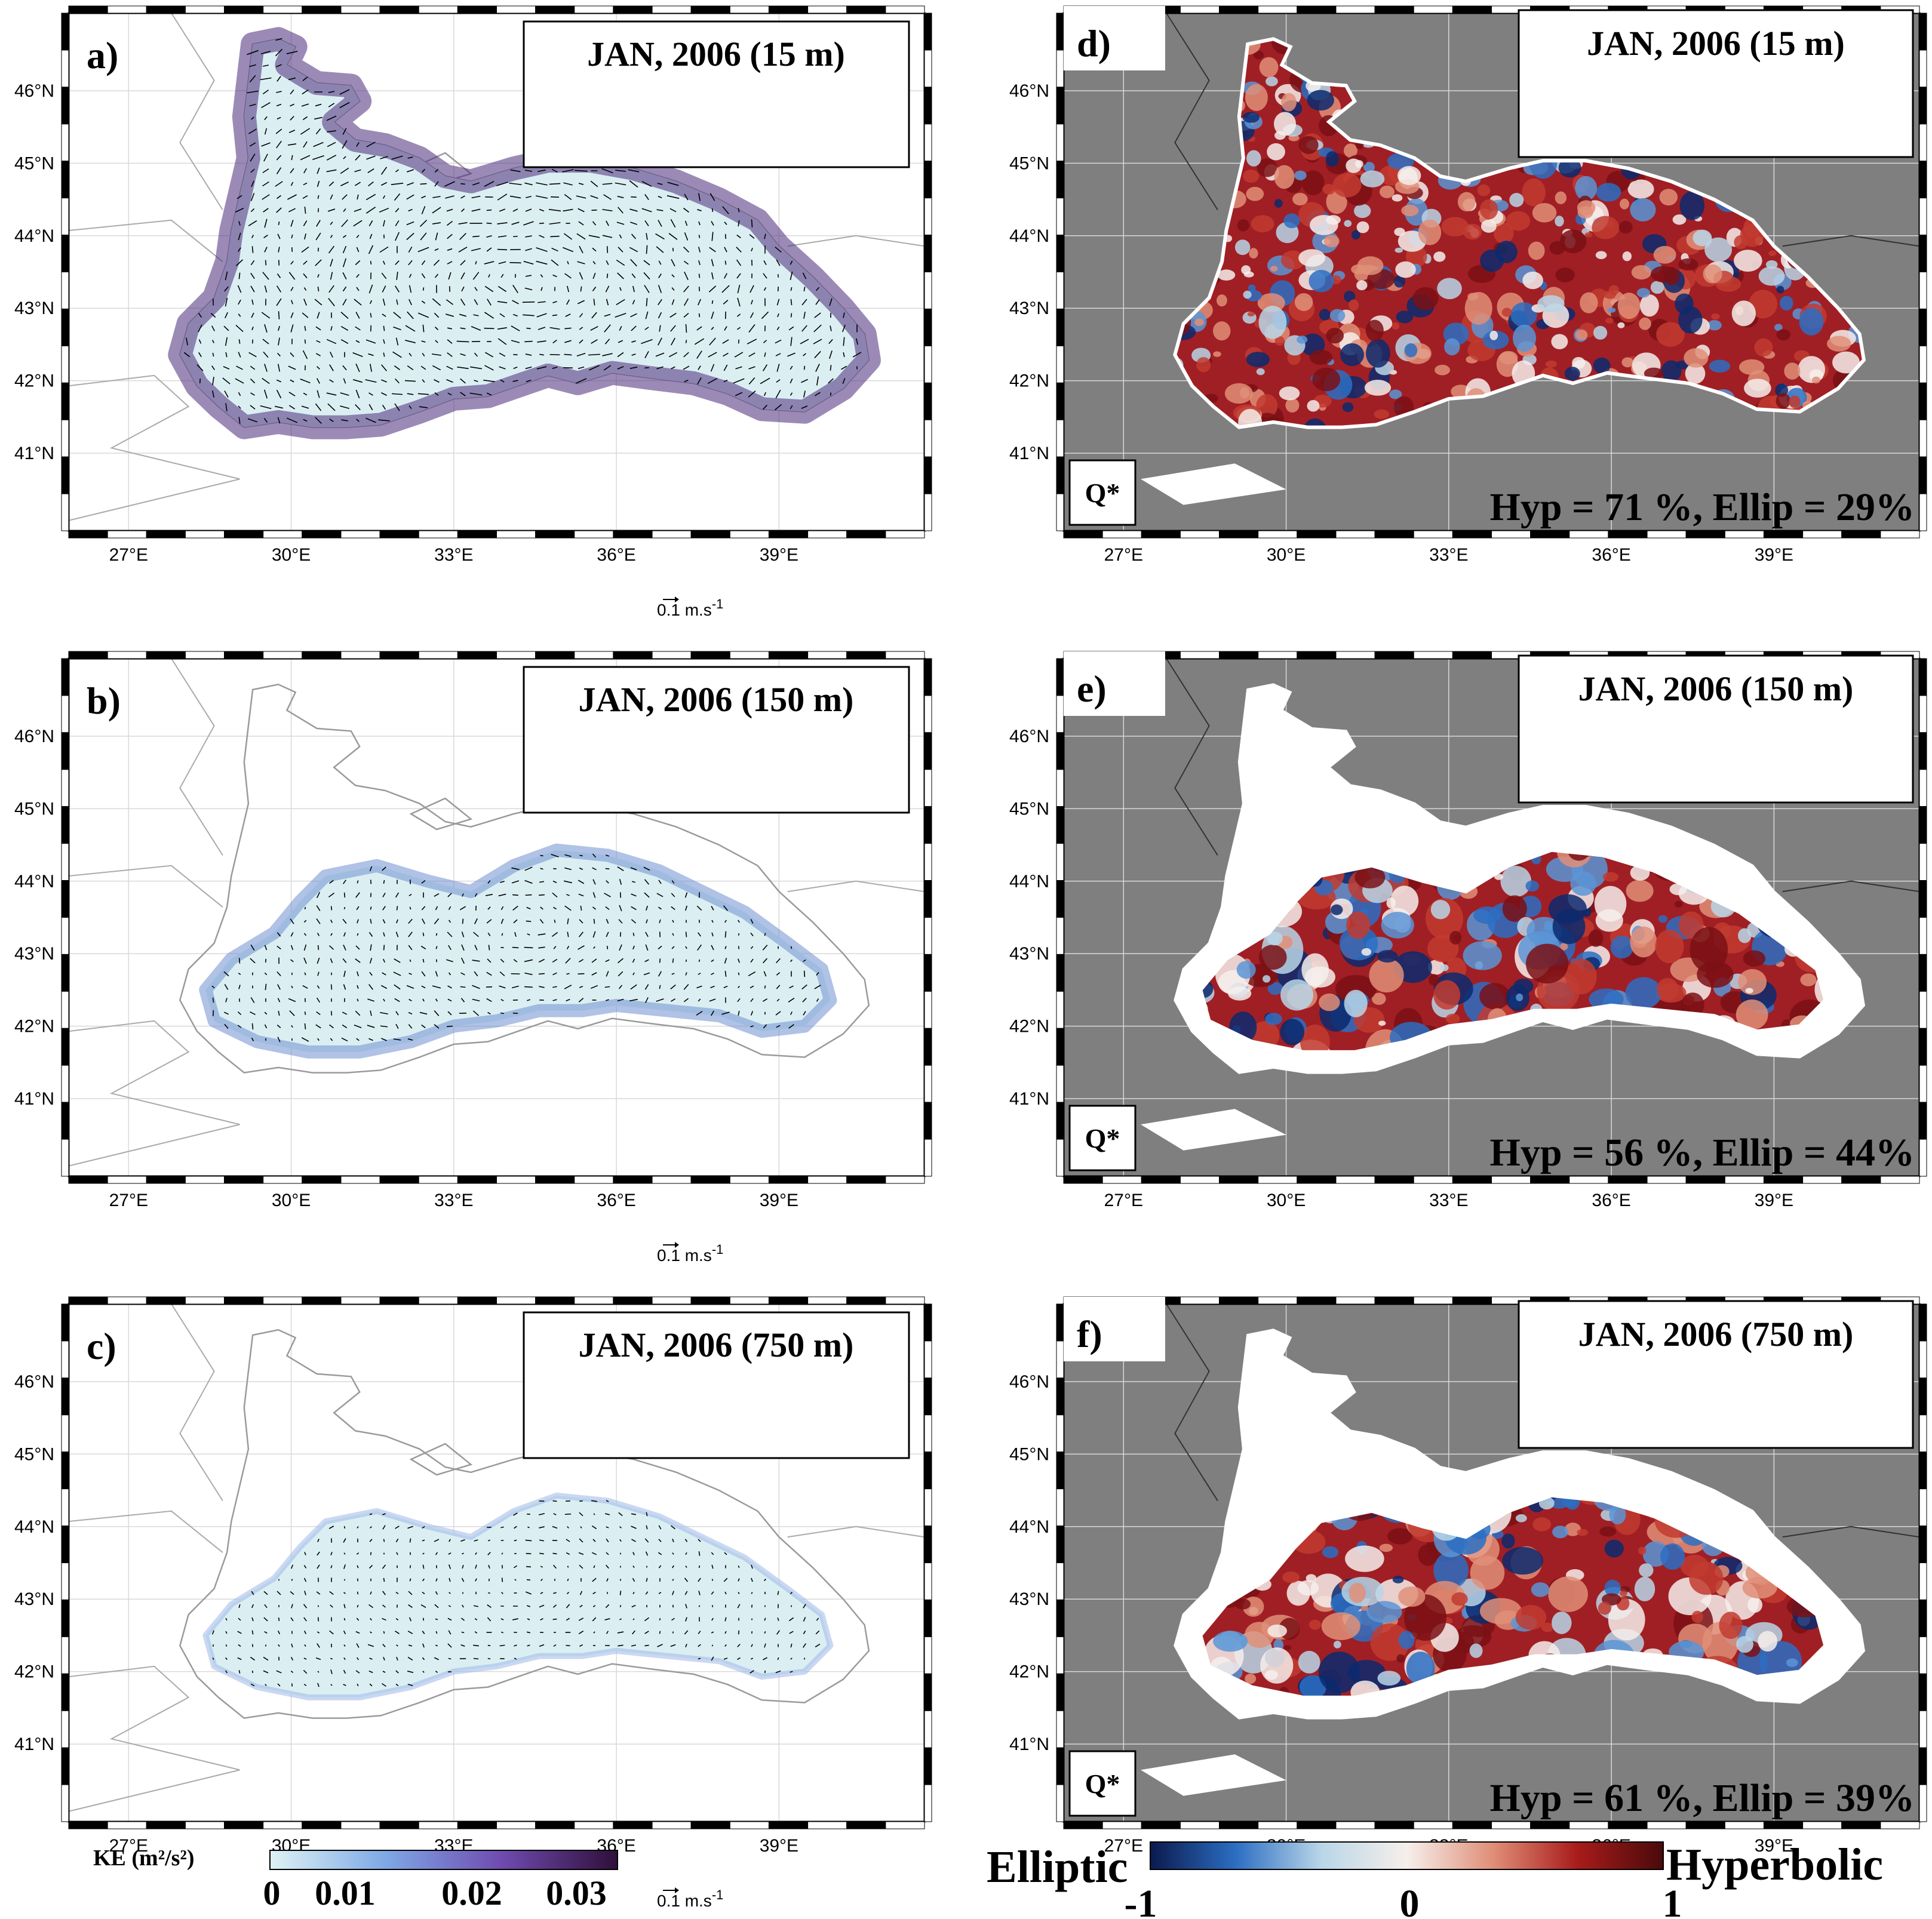 The height and width of the screenshot is (1919, 1932). I want to click on y-tick-label: 46°N, so click(34, 1382).